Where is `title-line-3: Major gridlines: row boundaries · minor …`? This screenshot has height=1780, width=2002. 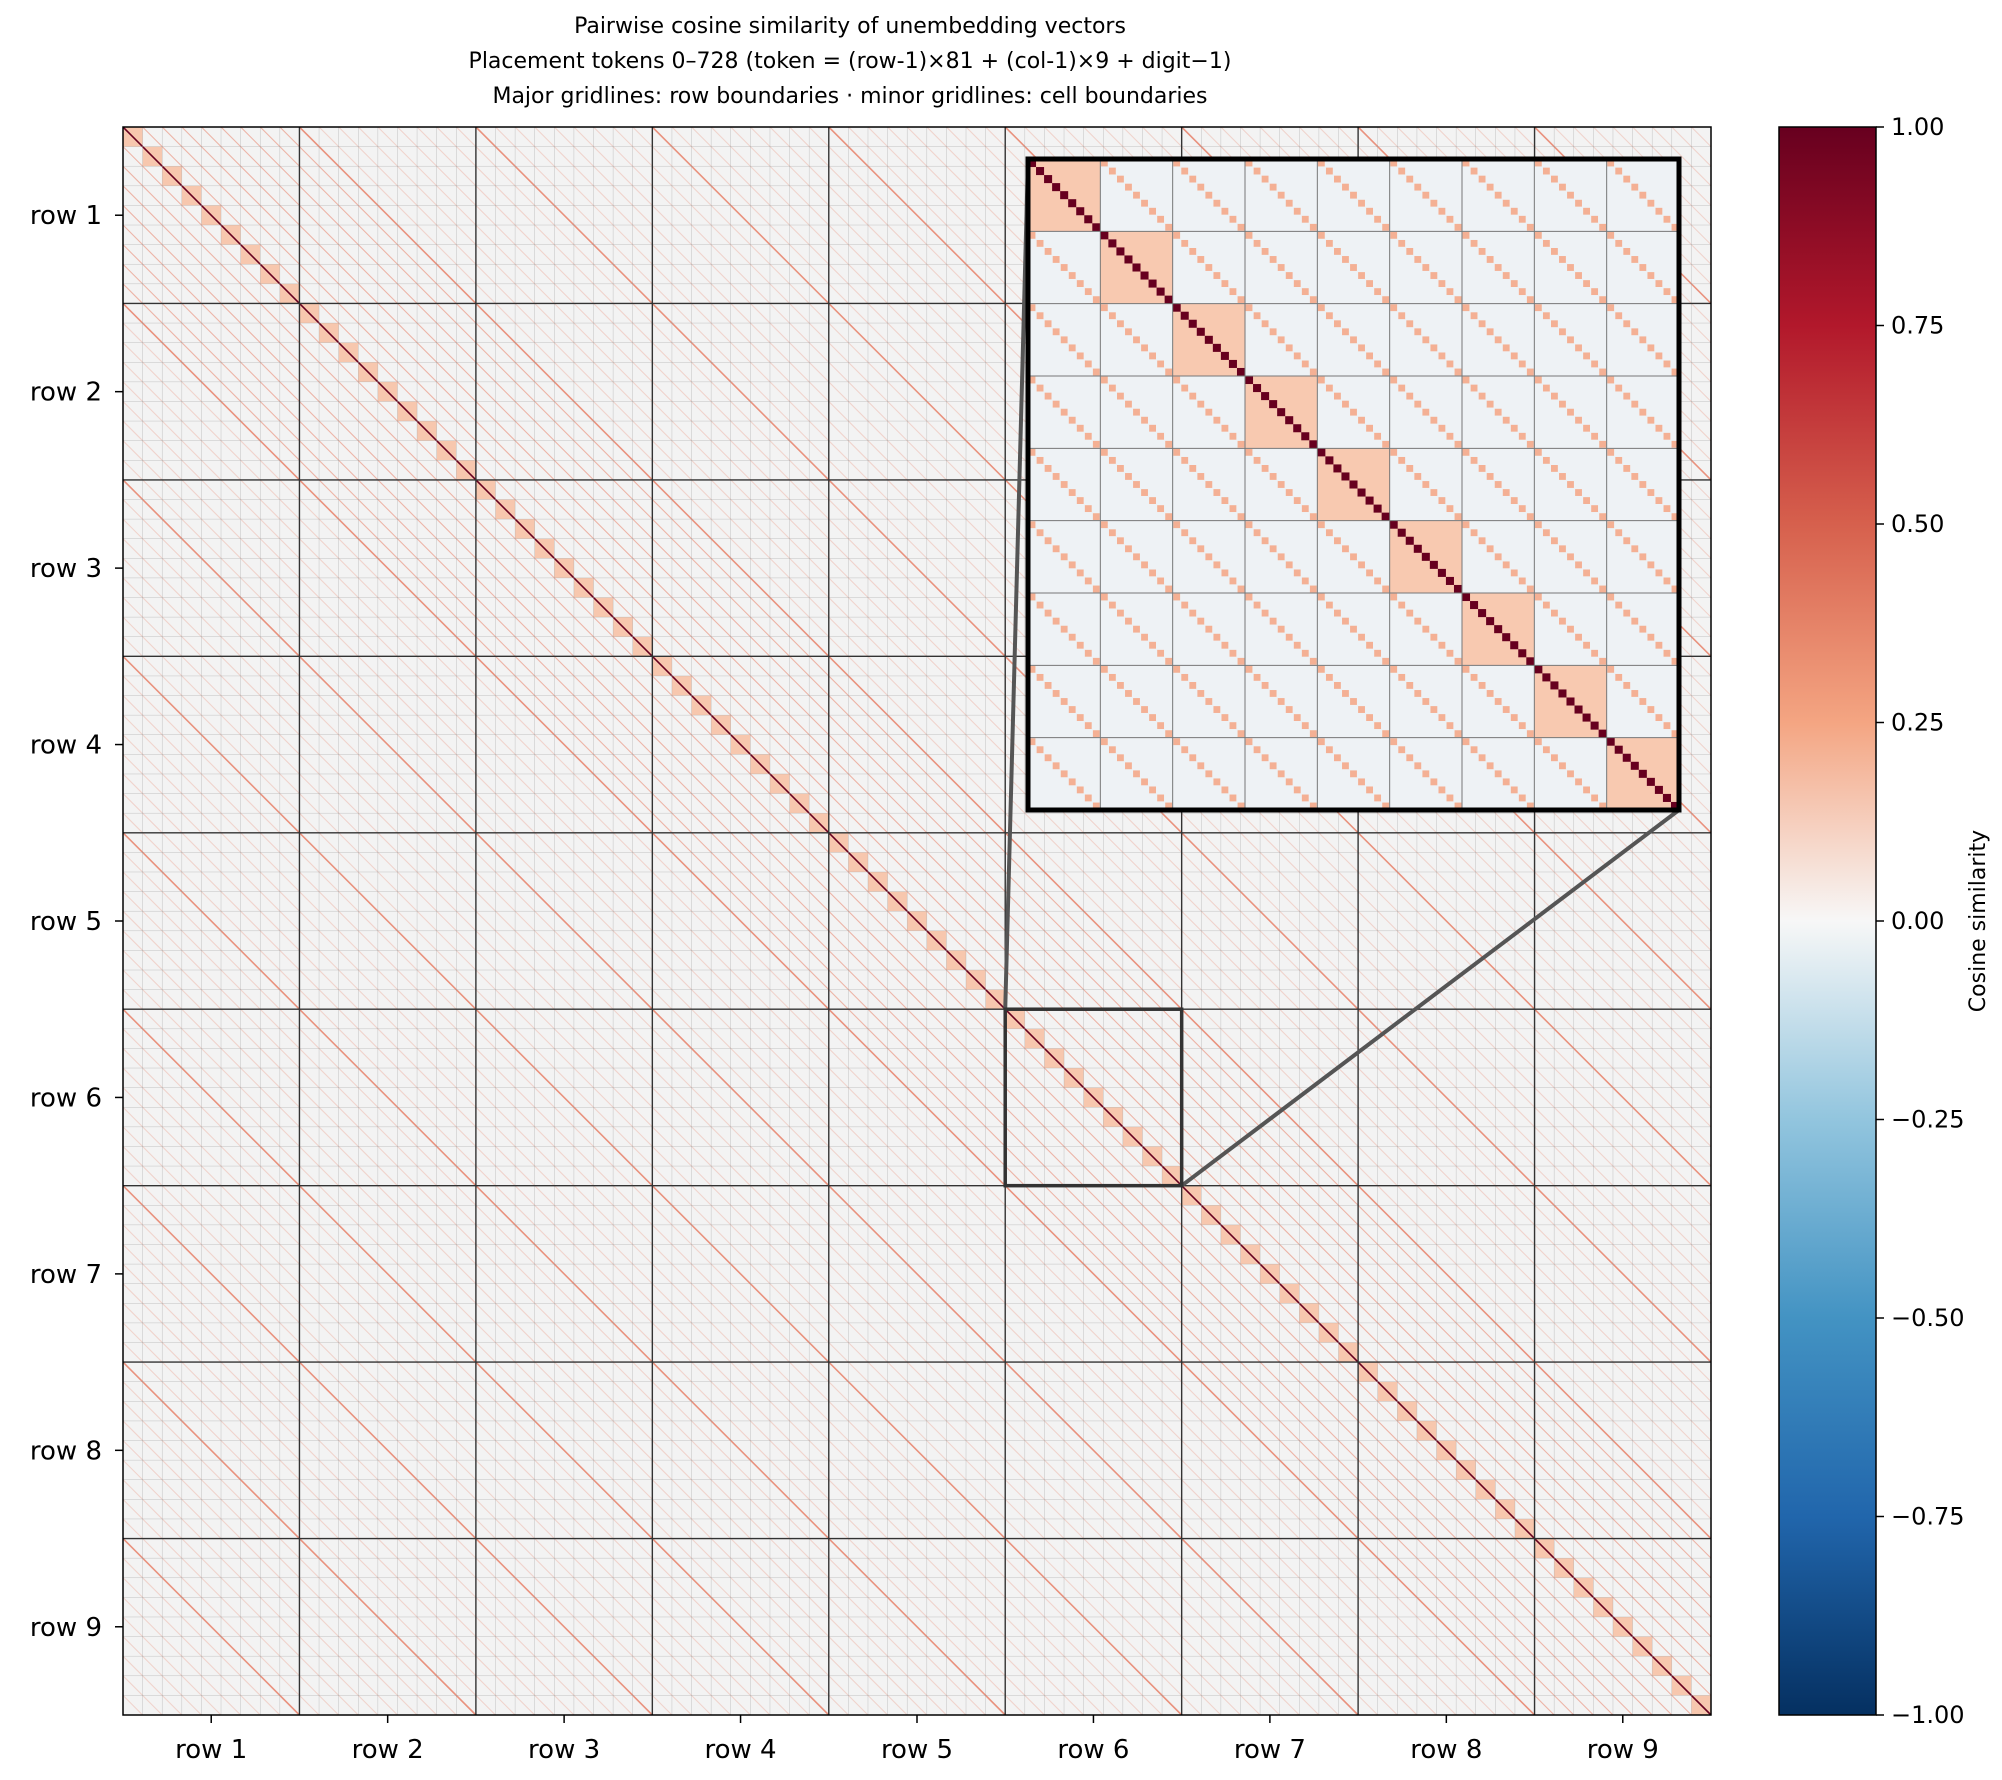 title-line-3: Major gridlines: row boundaries · minor … is located at coordinates (849, 96).